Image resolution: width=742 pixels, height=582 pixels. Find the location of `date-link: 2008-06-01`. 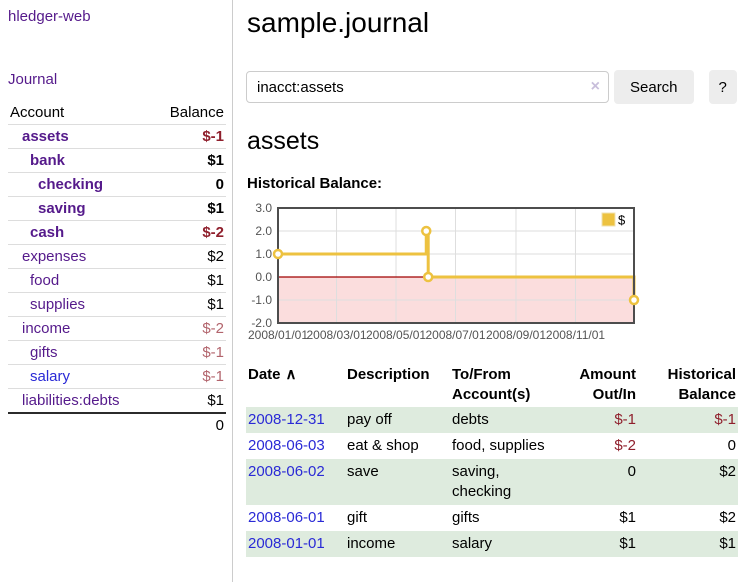

date-link: 2008-06-01 is located at coordinates (286, 517).